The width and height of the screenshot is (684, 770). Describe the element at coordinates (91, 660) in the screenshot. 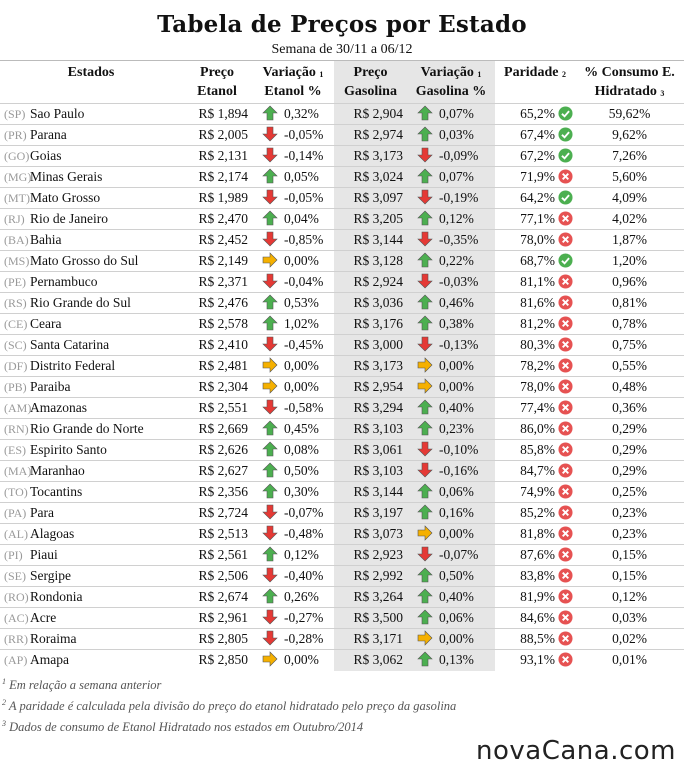

I see `state-cell: (AP) Amapa` at that location.